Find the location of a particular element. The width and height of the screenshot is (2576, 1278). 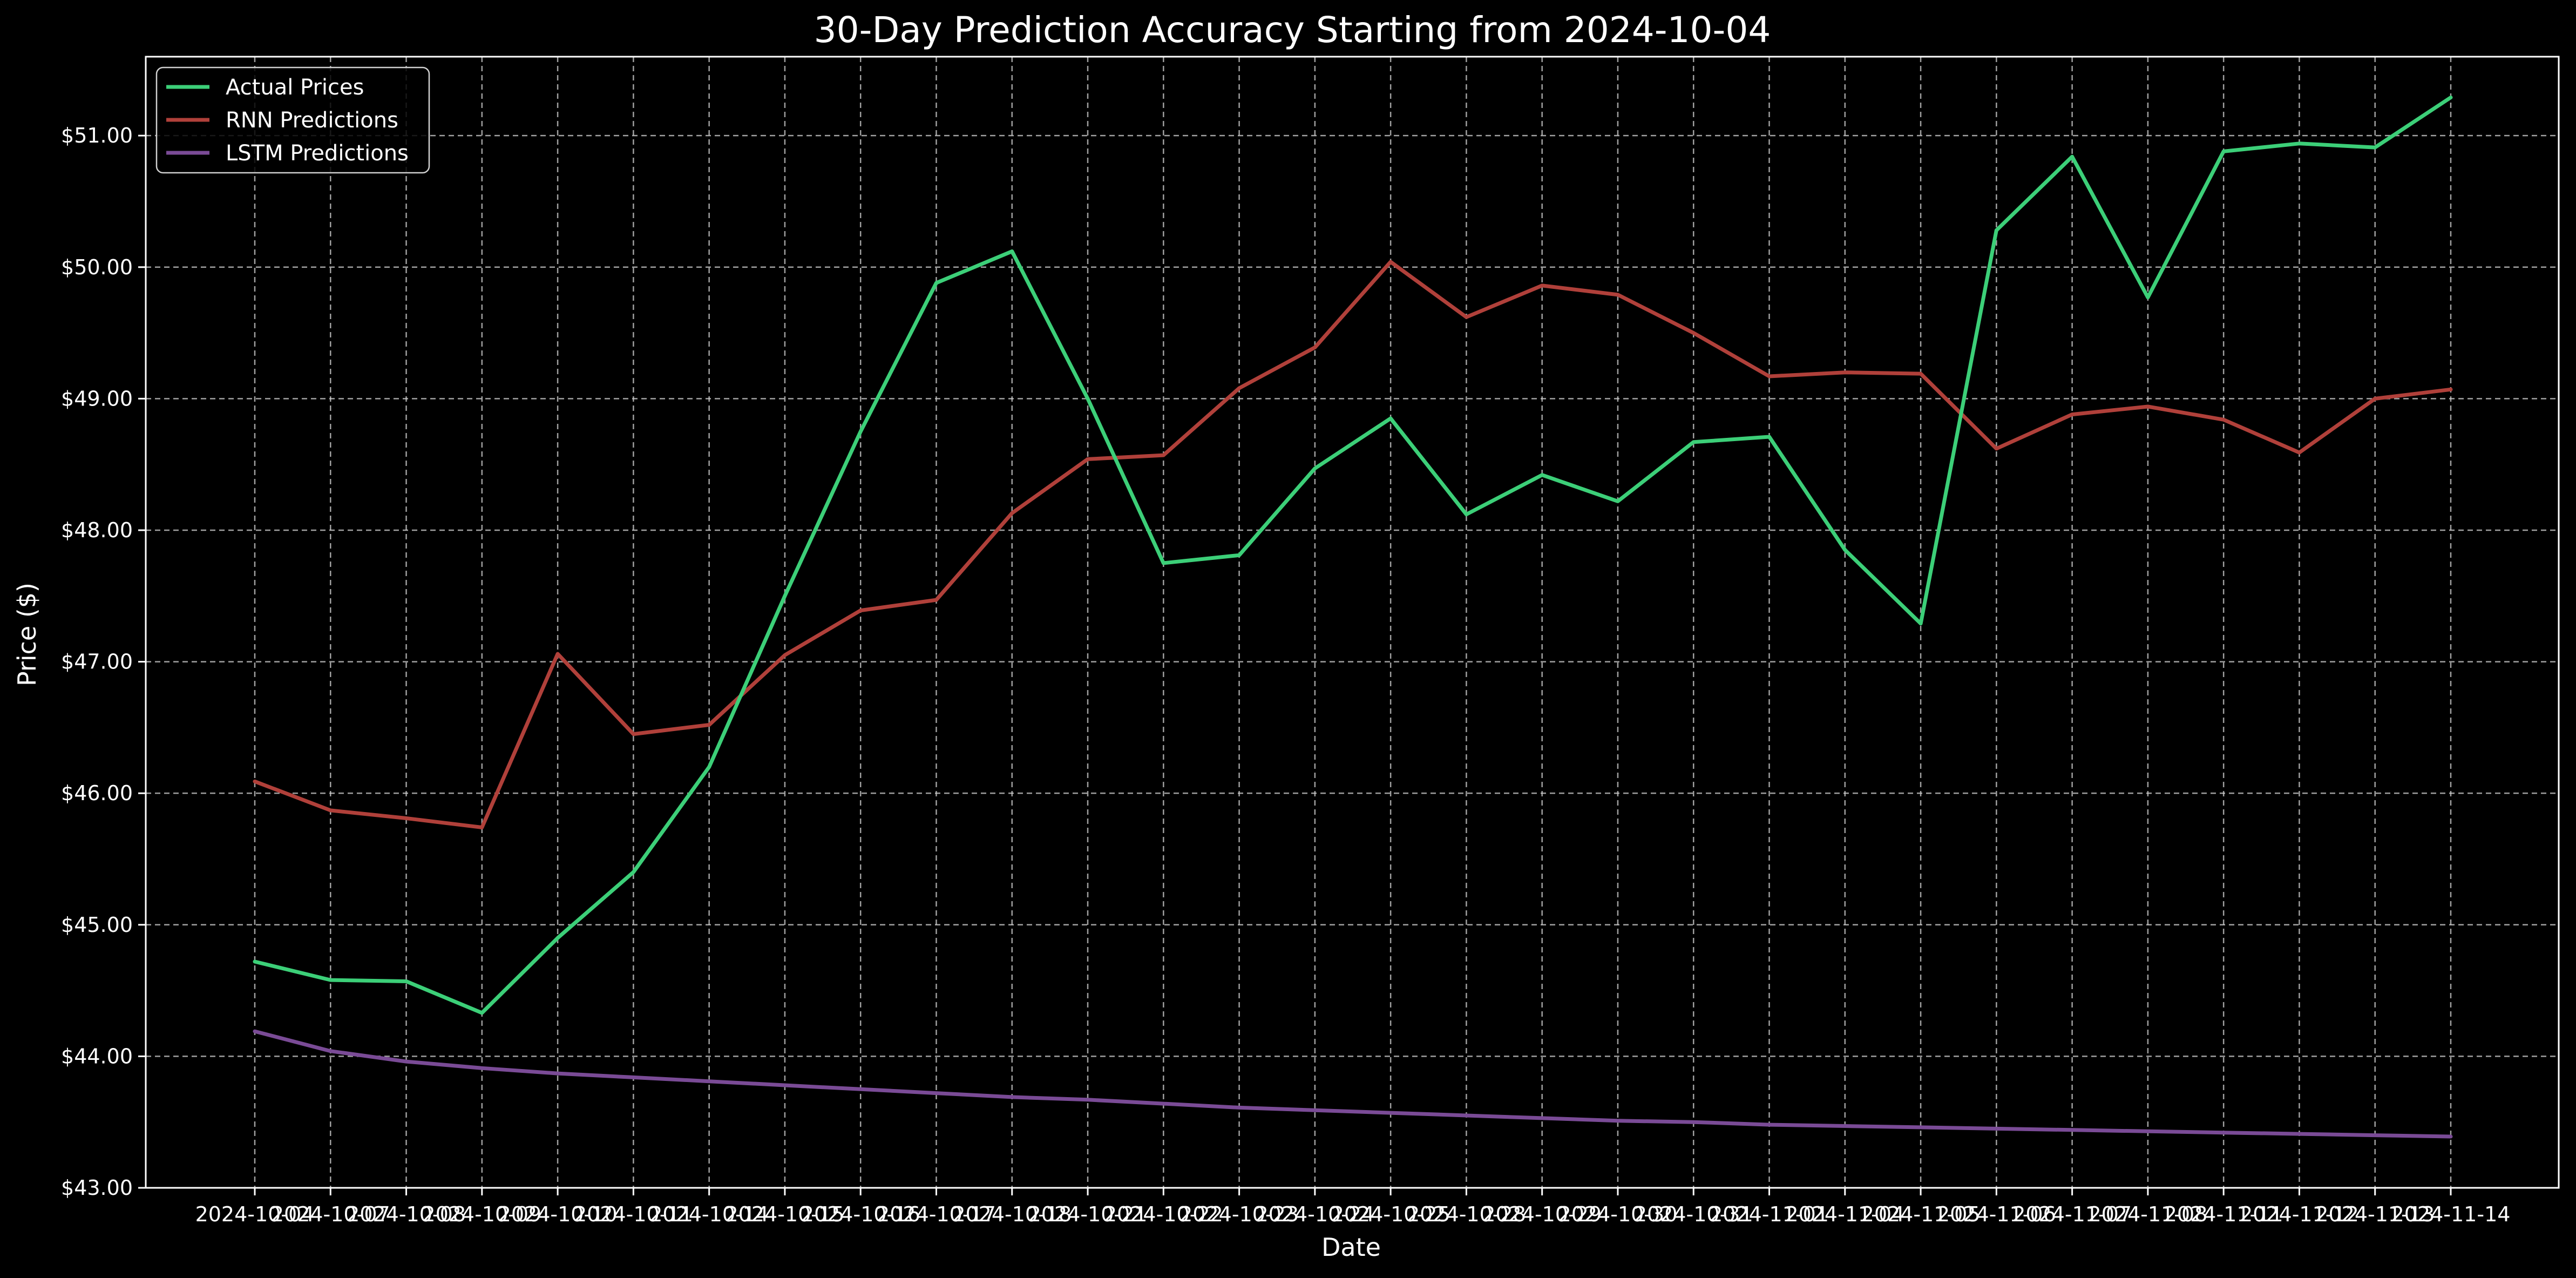

y-tick-label: $50.00 is located at coordinates (97, 267).